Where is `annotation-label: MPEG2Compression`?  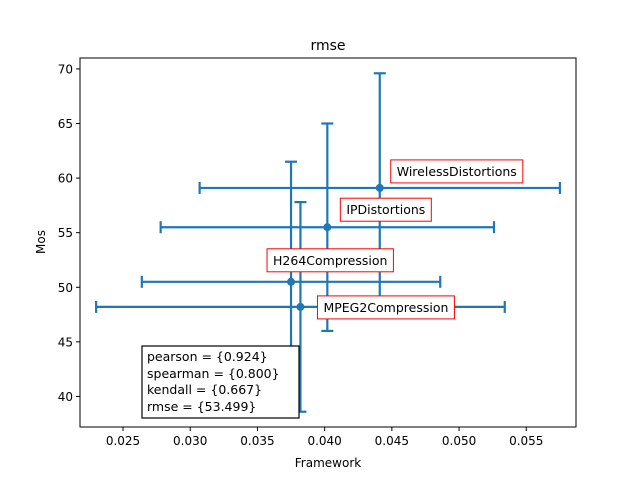 annotation-label: MPEG2Compression is located at coordinates (385, 307).